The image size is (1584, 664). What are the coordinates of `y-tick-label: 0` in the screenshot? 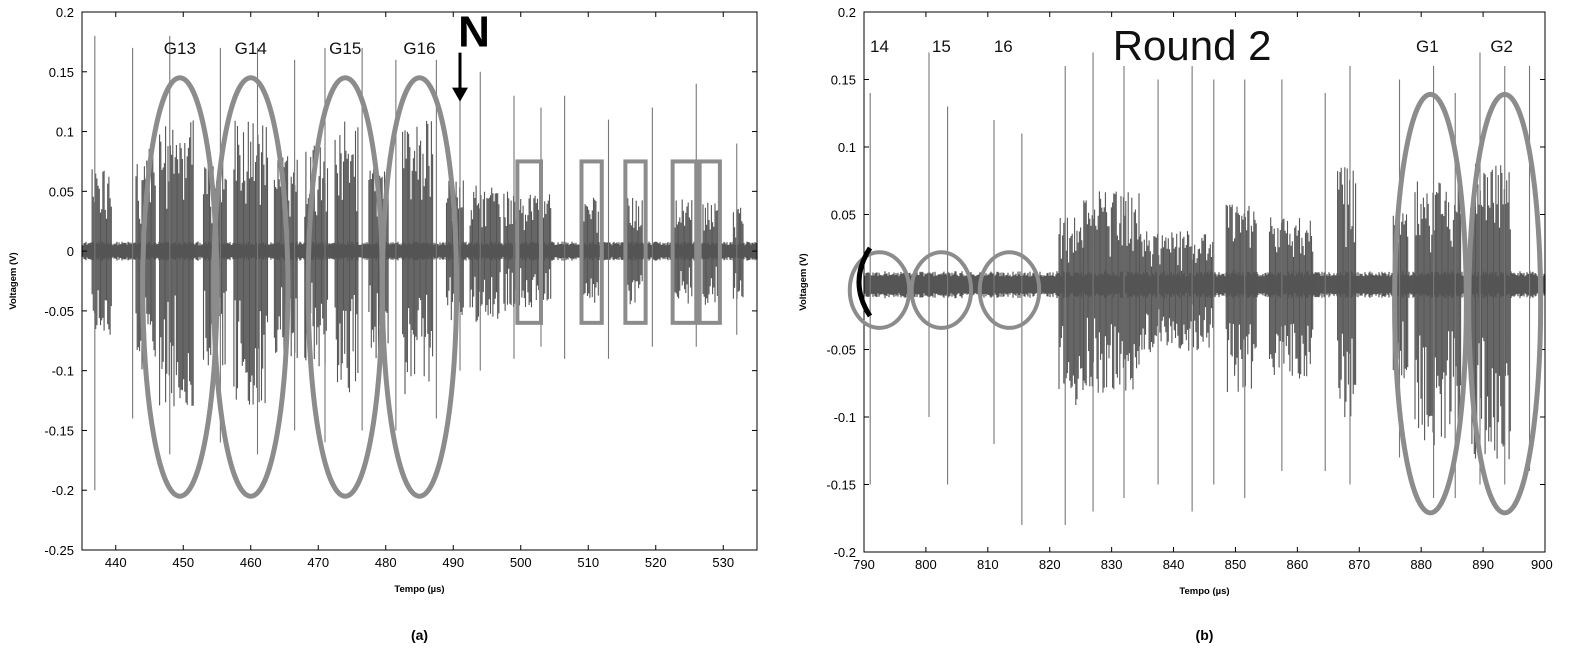 It's located at (70, 251).